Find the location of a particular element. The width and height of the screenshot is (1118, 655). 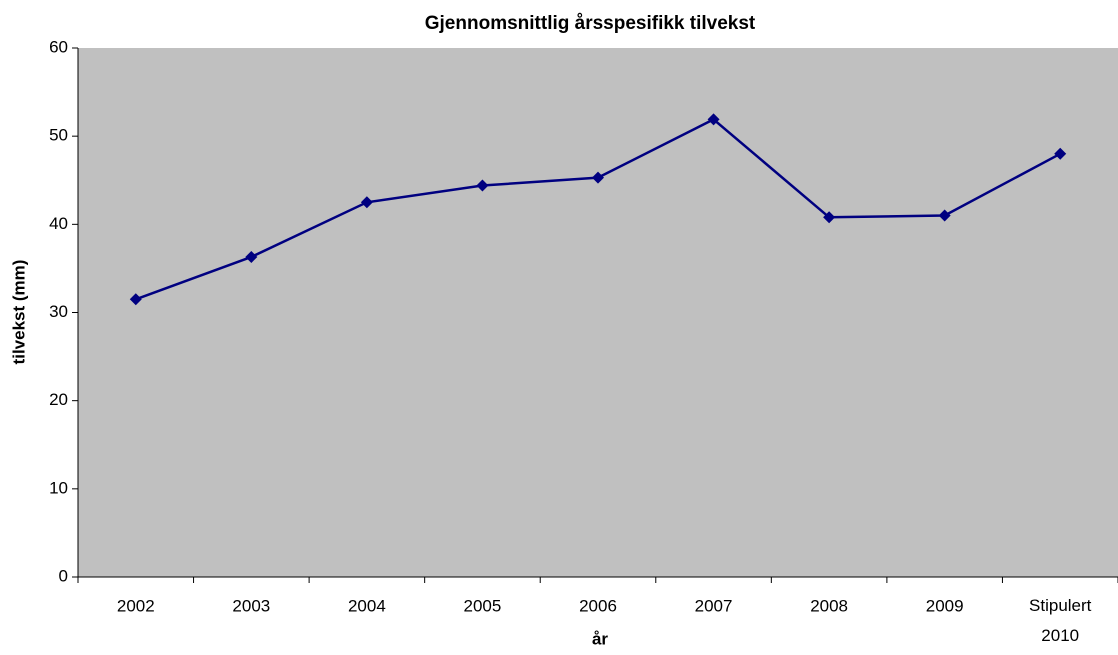

y-tick-label: 50 is located at coordinates (58, 135).